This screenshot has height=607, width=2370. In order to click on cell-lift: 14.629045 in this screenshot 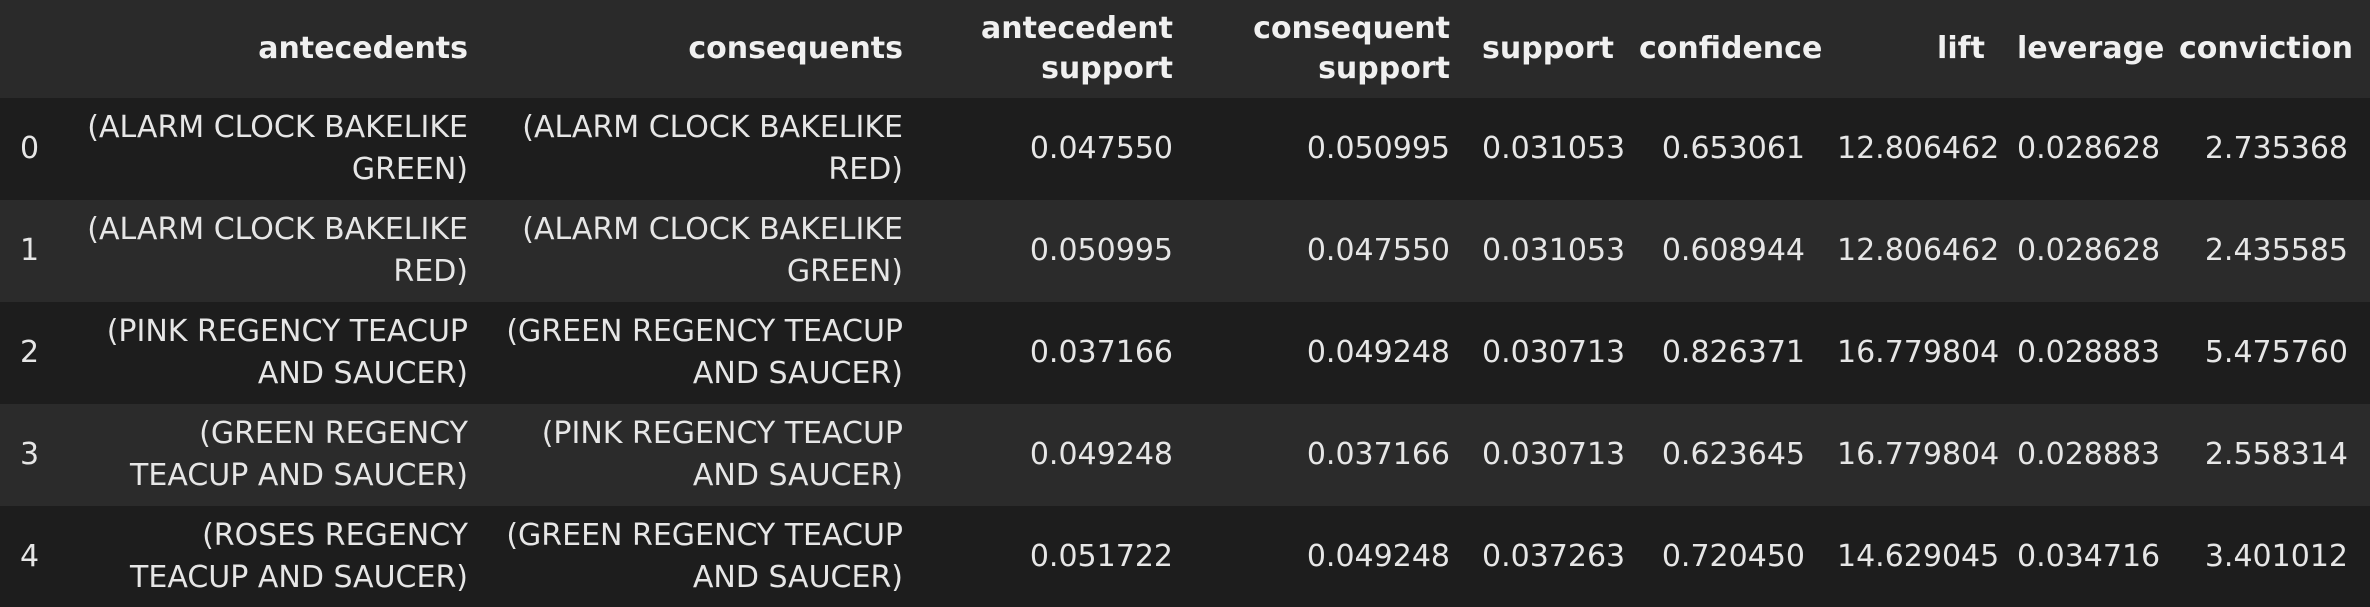, I will do `click(1917, 556)`.